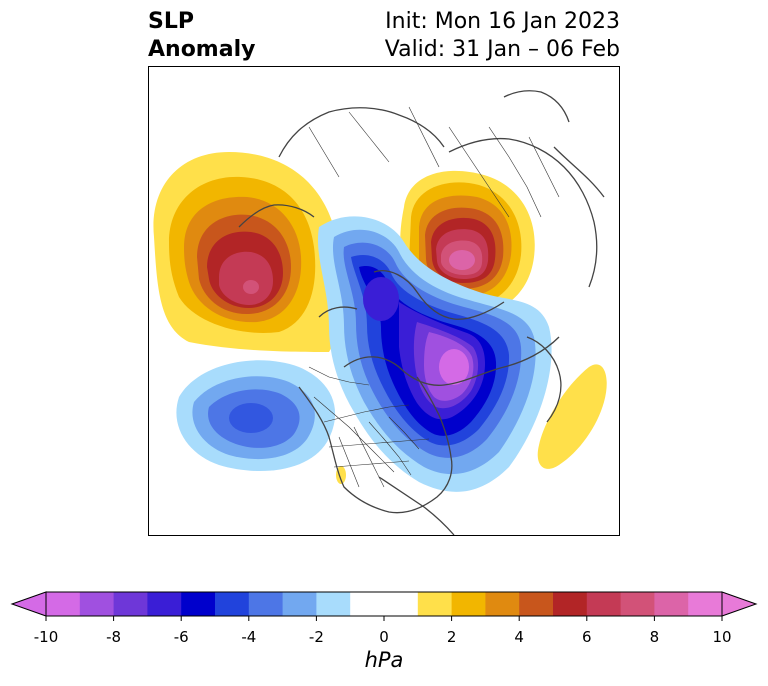  What do you see at coordinates (519, 637) in the screenshot?
I see `colorbar-tick-label: 4` at bounding box center [519, 637].